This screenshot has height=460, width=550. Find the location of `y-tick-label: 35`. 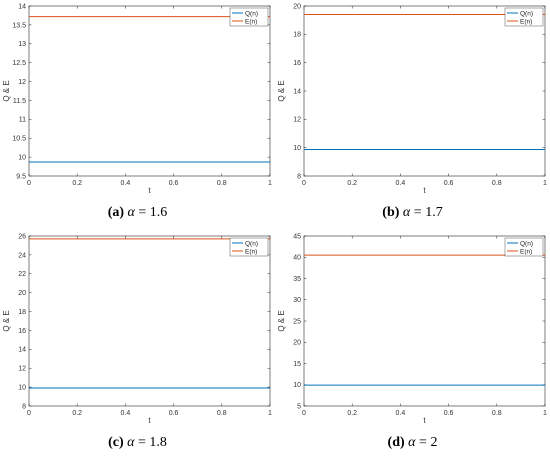

y-tick-label: 35 is located at coordinates (297, 279).